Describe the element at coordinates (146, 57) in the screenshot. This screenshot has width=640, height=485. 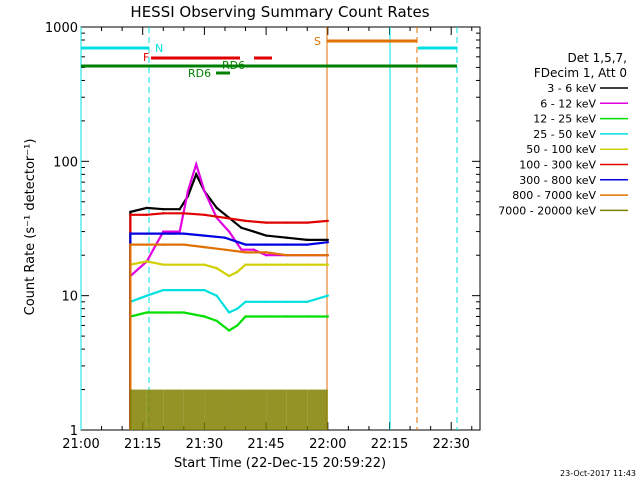
I see `flag-label-f: F` at that location.